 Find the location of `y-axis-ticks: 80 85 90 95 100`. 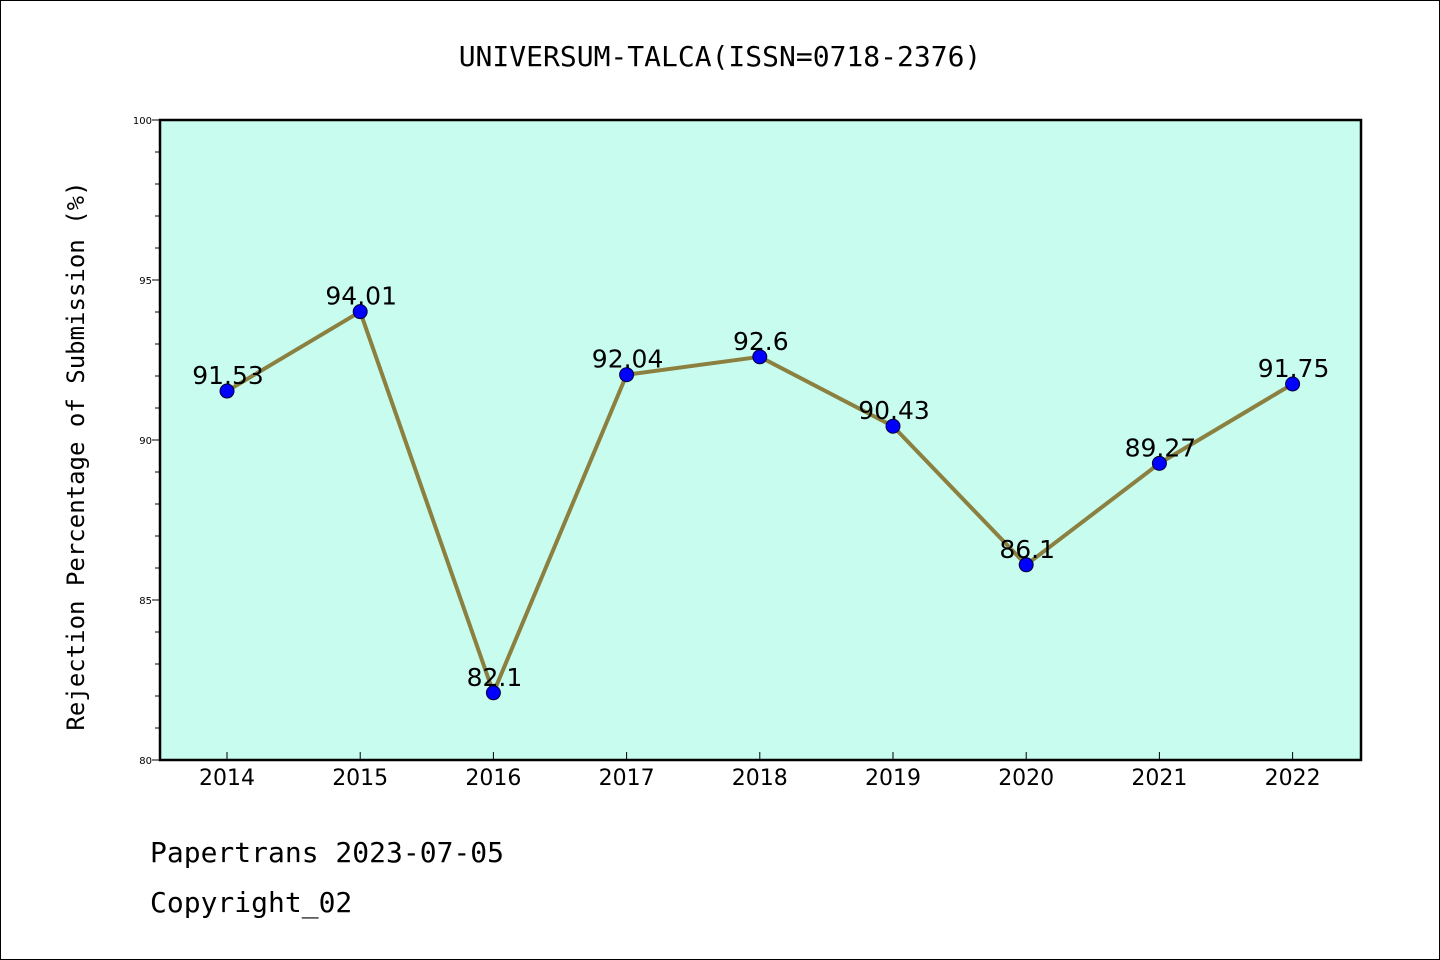

y-axis-ticks: 80 85 90 95 100 is located at coordinates (146, 441).